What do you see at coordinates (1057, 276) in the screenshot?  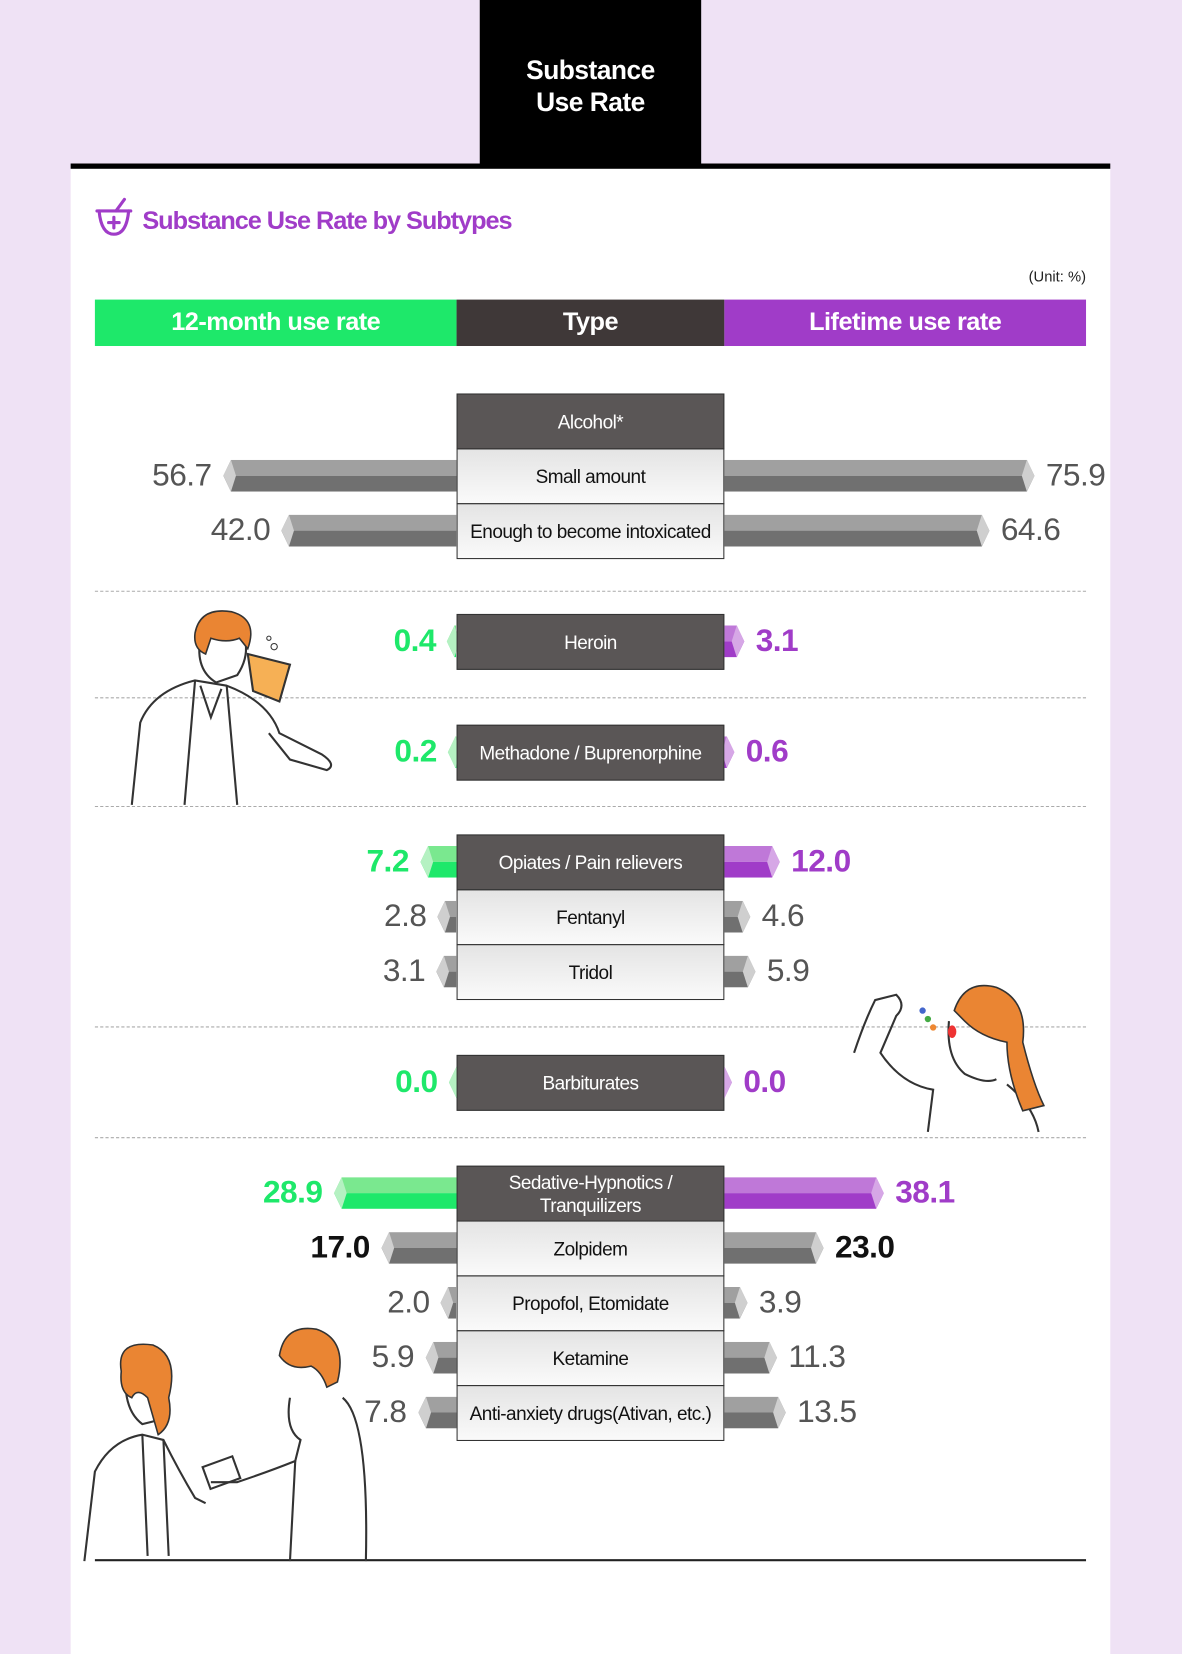 I see `unit-label: (Unit: %)` at bounding box center [1057, 276].